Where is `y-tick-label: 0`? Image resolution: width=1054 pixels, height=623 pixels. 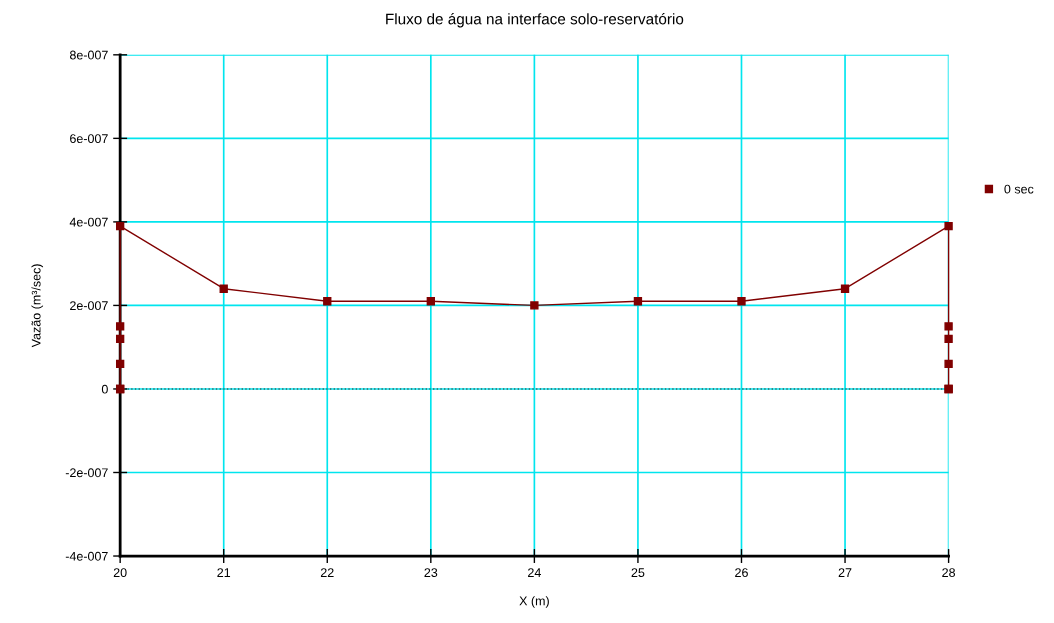
y-tick-label: 0 is located at coordinates (104, 389).